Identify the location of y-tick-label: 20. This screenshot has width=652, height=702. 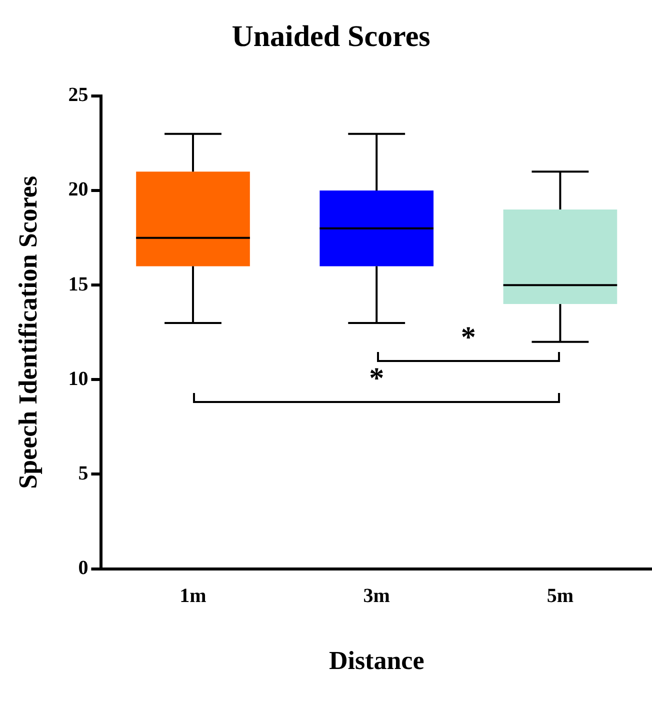
(78, 189).